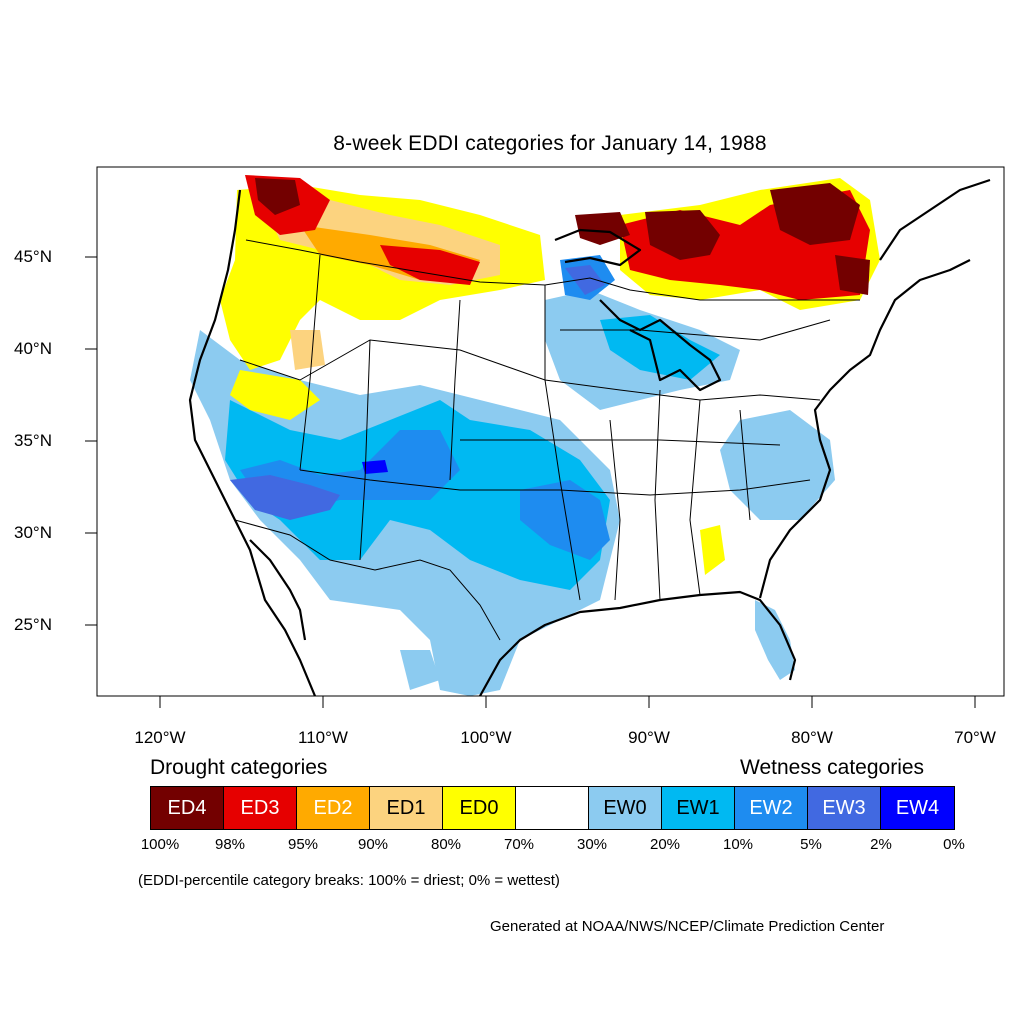  What do you see at coordinates (598, 247) in the screenshot?
I see `lake-superior-line` at bounding box center [598, 247].